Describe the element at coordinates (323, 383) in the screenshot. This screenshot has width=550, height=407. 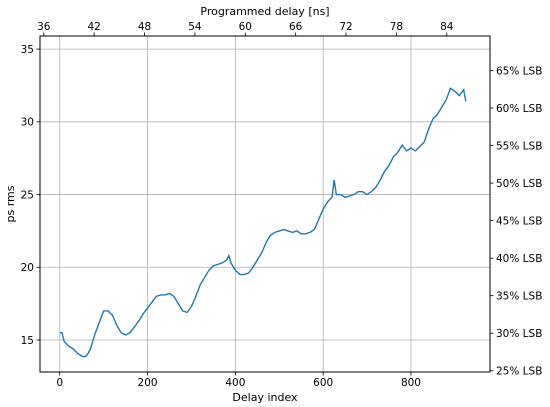
I see `x-tick-label: 600` at that location.